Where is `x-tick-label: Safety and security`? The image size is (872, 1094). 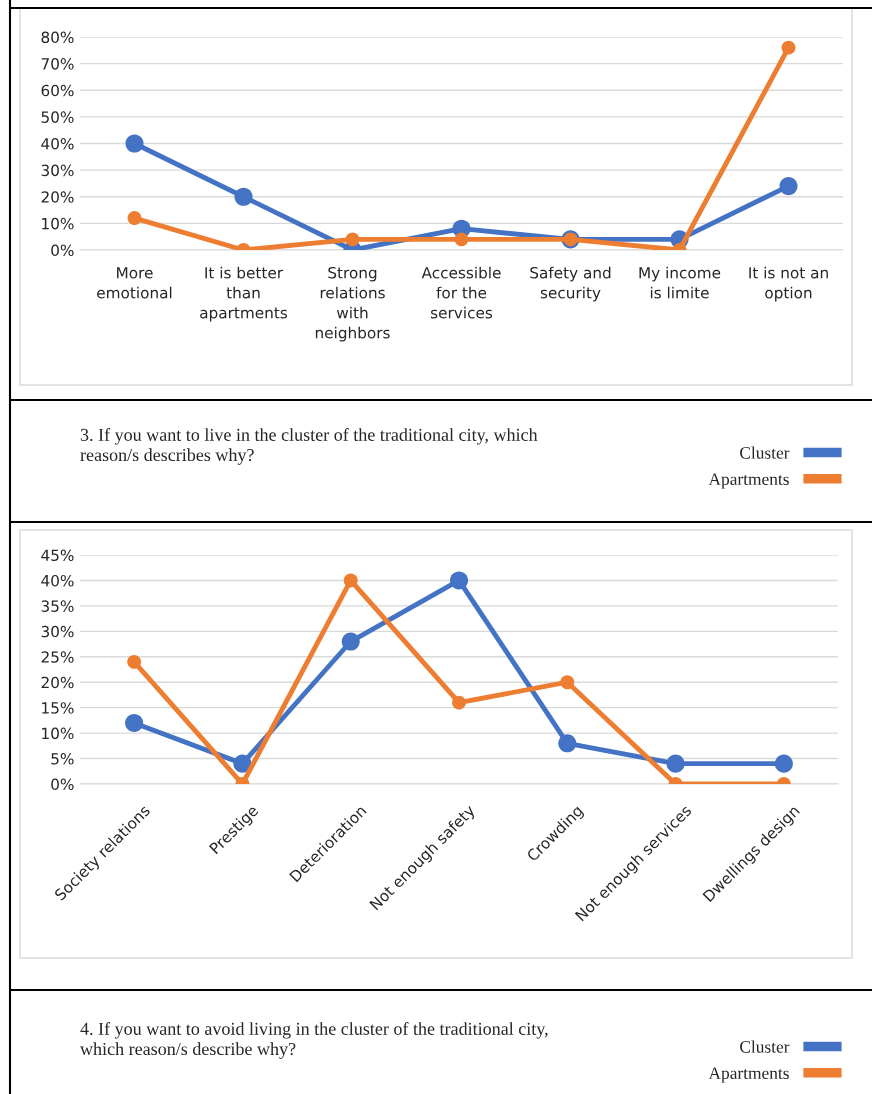
x-tick-label: Safety and security is located at coordinates (570, 284).